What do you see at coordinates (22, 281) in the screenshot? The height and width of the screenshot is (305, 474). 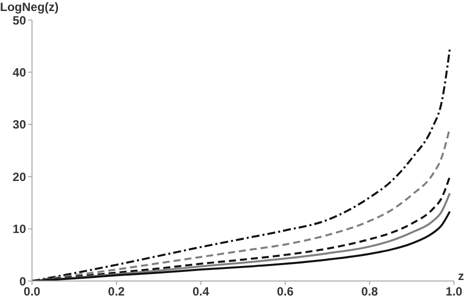 I see `y-tick-label: 0` at bounding box center [22, 281].